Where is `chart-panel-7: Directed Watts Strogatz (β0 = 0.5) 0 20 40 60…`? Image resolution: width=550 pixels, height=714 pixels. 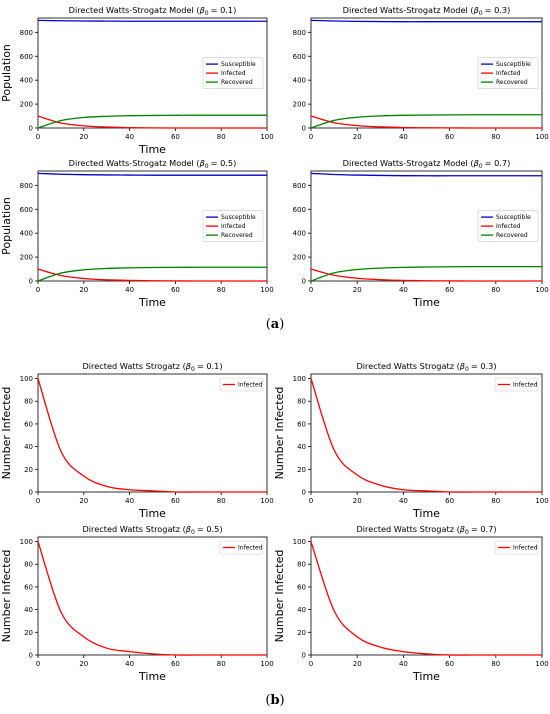
chart-panel-7: Directed Watts Strogatz (β0 = 0.5) 0 20 40 60… is located at coordinates (137, 603).